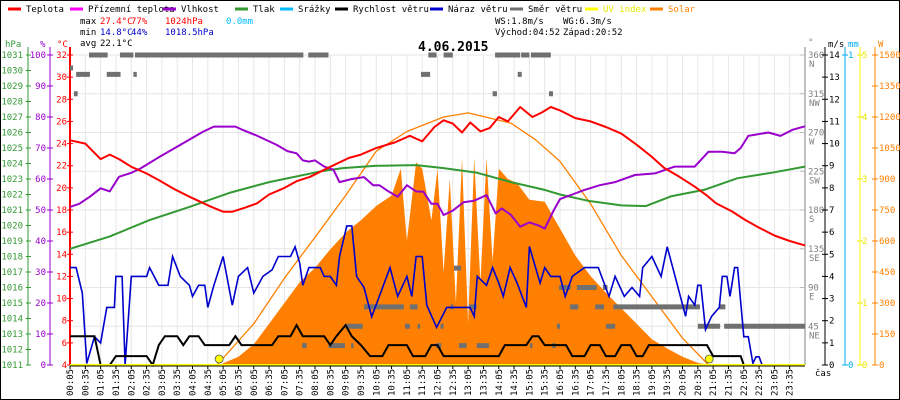 The height and width of the screenshot is (400, 900). Describe the element at coordinates (834, 78) in the screenshot. I see `wind-tick-label: 13` at that location.